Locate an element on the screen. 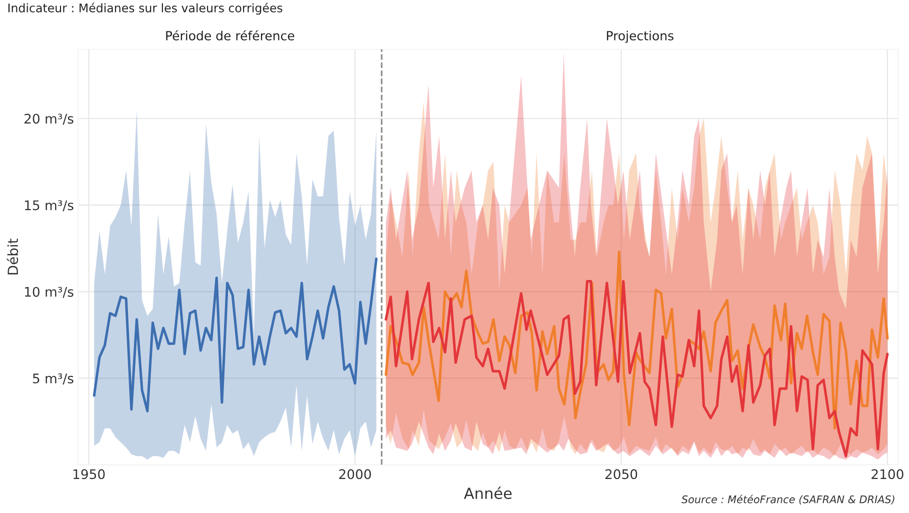  y-axis-title: Débit is located at coordinates (12, 256).